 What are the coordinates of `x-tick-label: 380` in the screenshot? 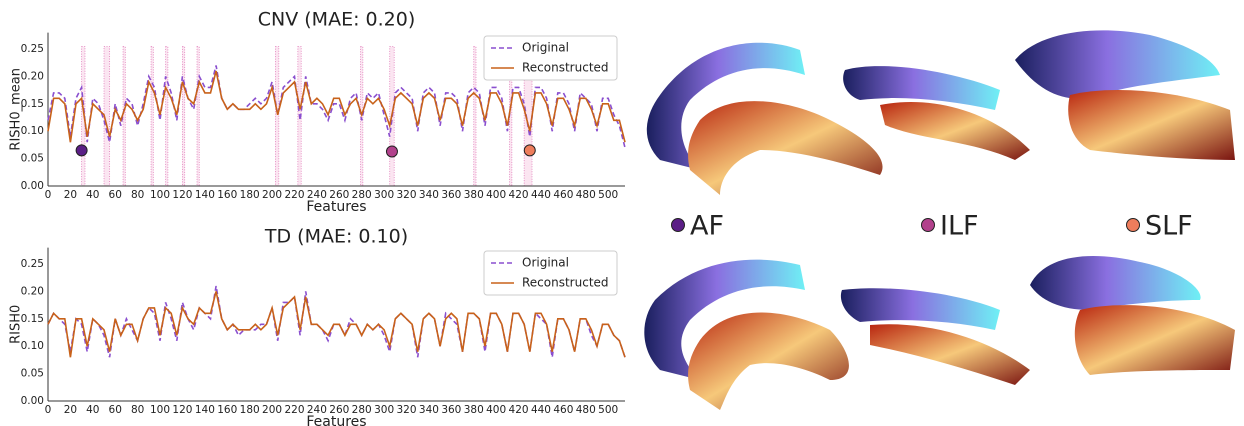 It's located at (474, 410).